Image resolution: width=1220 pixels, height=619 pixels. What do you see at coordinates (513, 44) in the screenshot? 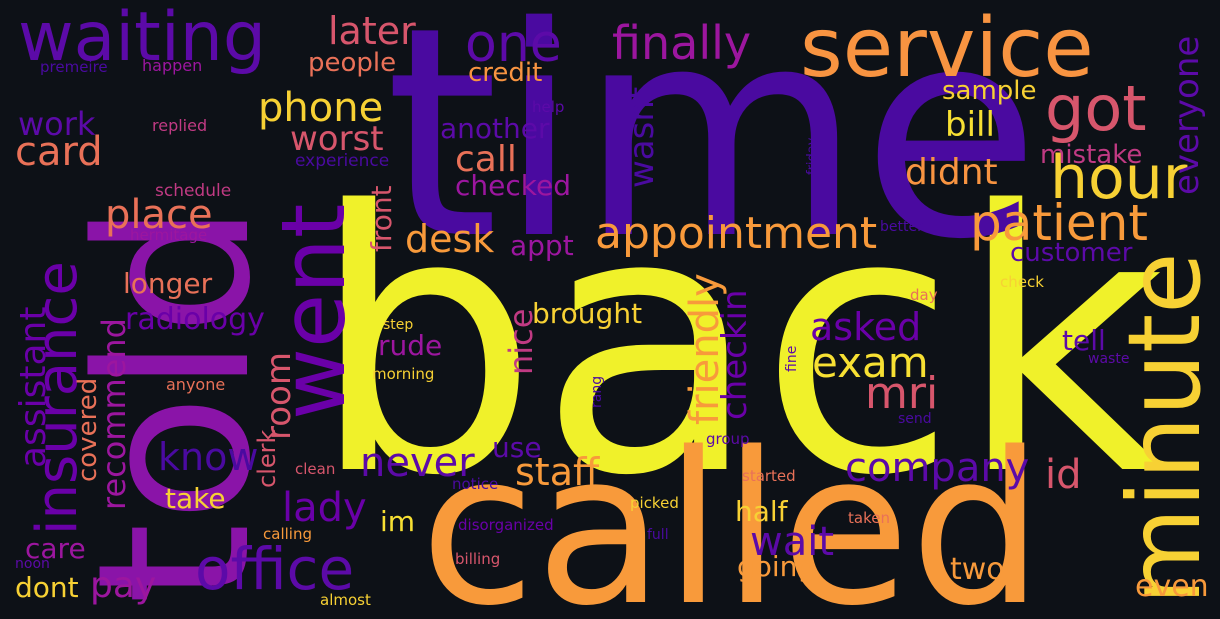
I see `word-one: one` at bounding box center [513, 44].